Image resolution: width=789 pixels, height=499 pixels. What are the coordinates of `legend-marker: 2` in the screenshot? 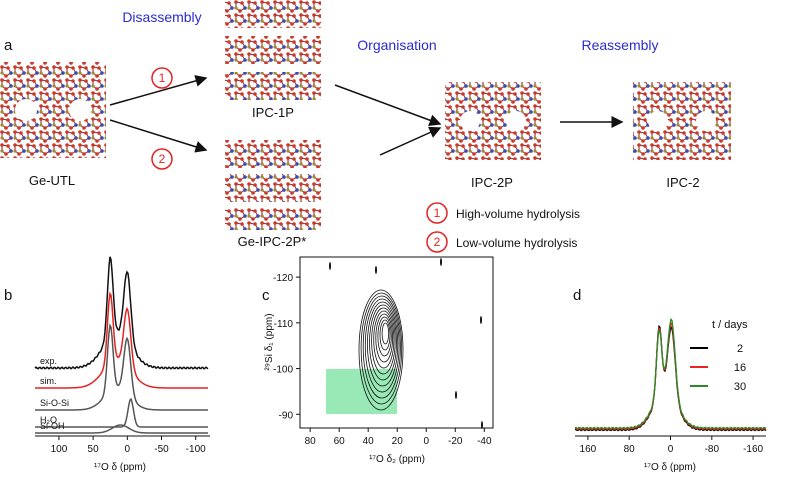 It's located at (437, 242).